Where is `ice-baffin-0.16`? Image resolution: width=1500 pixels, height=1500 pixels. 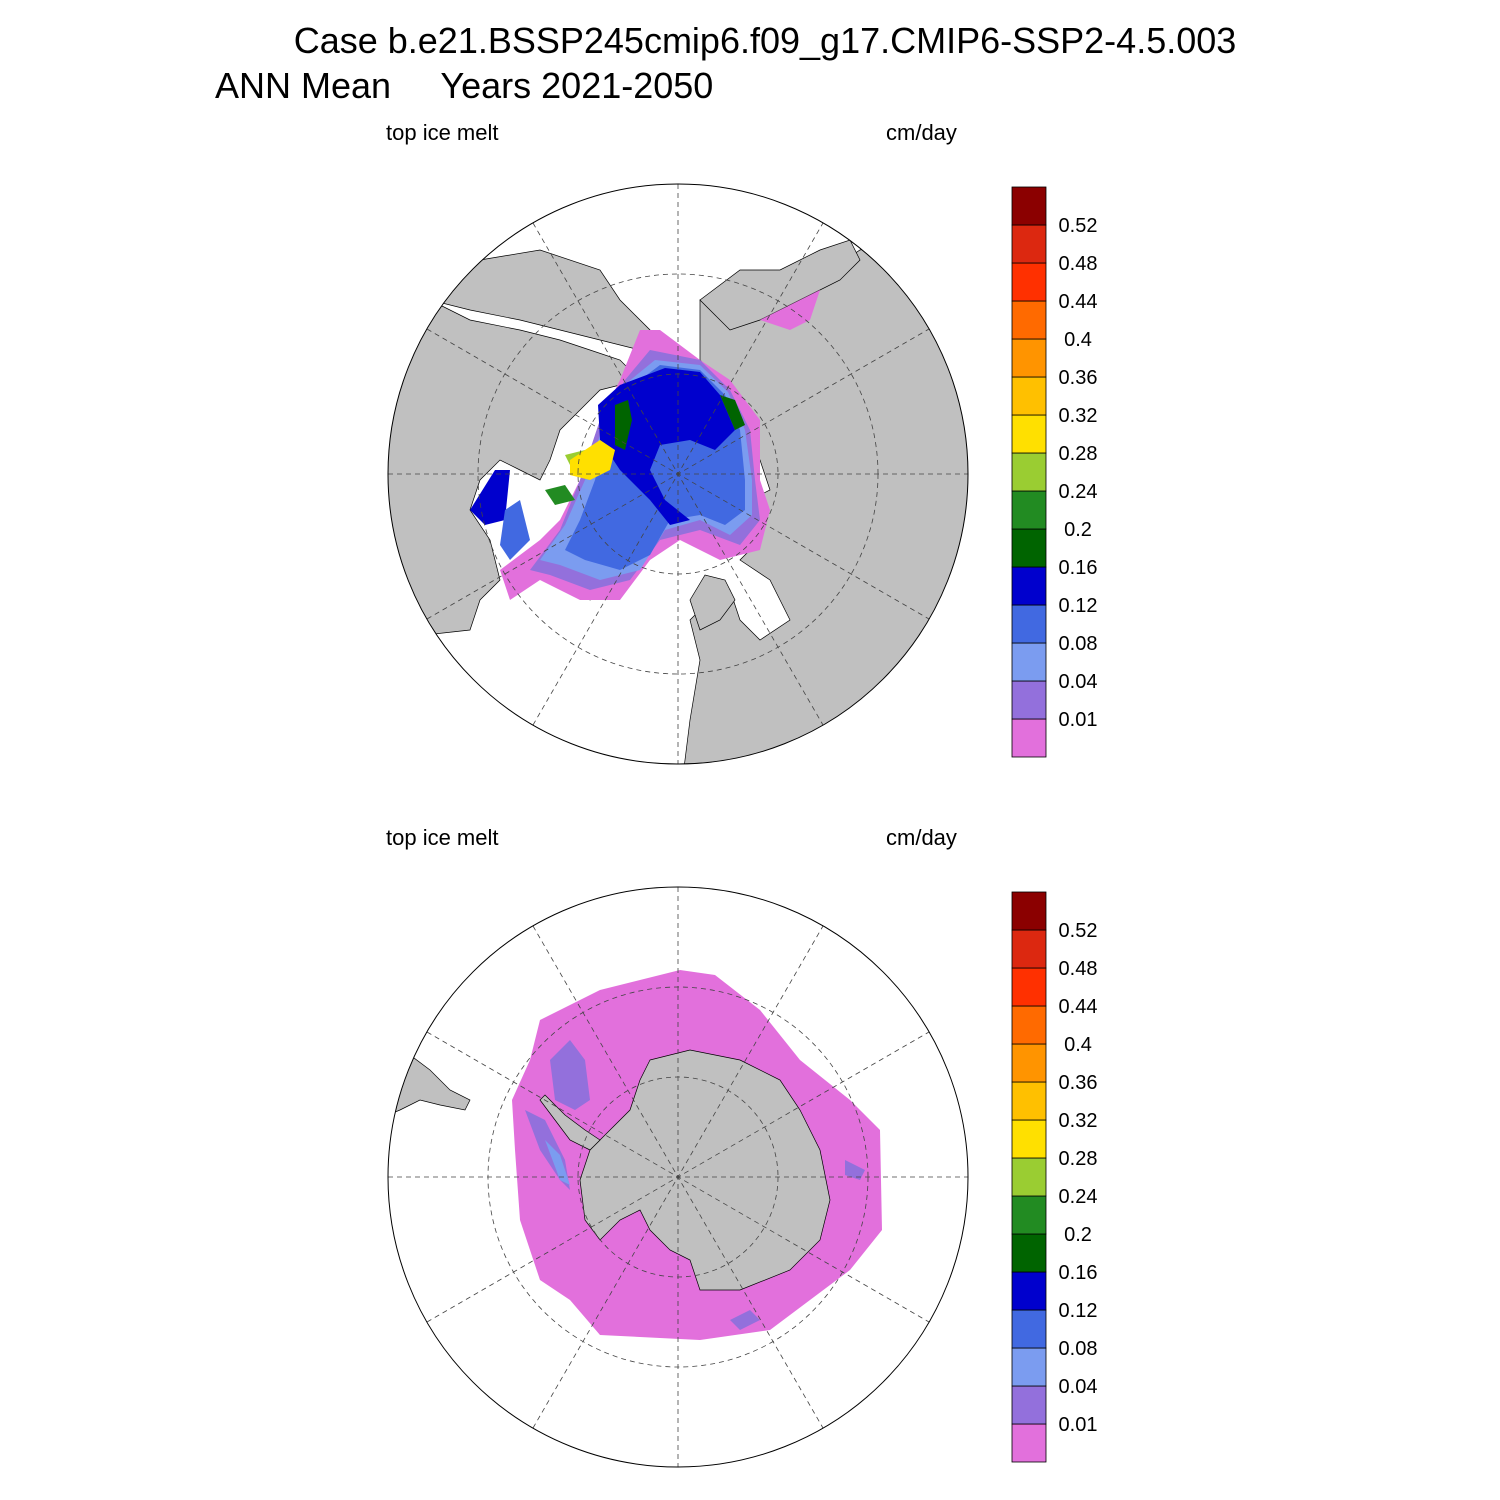 ice-baffin-0.16 is located at coordinates (490, 497).